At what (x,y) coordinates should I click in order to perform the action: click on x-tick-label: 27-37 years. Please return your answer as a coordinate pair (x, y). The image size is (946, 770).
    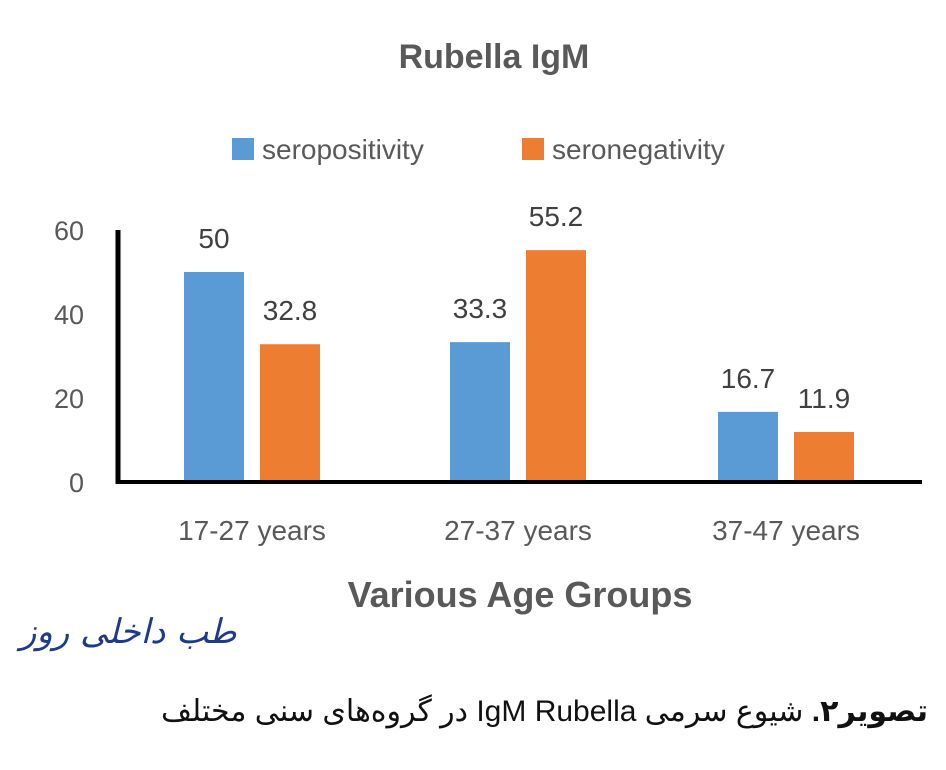
    Looking at the image, I should click on (518, 530).